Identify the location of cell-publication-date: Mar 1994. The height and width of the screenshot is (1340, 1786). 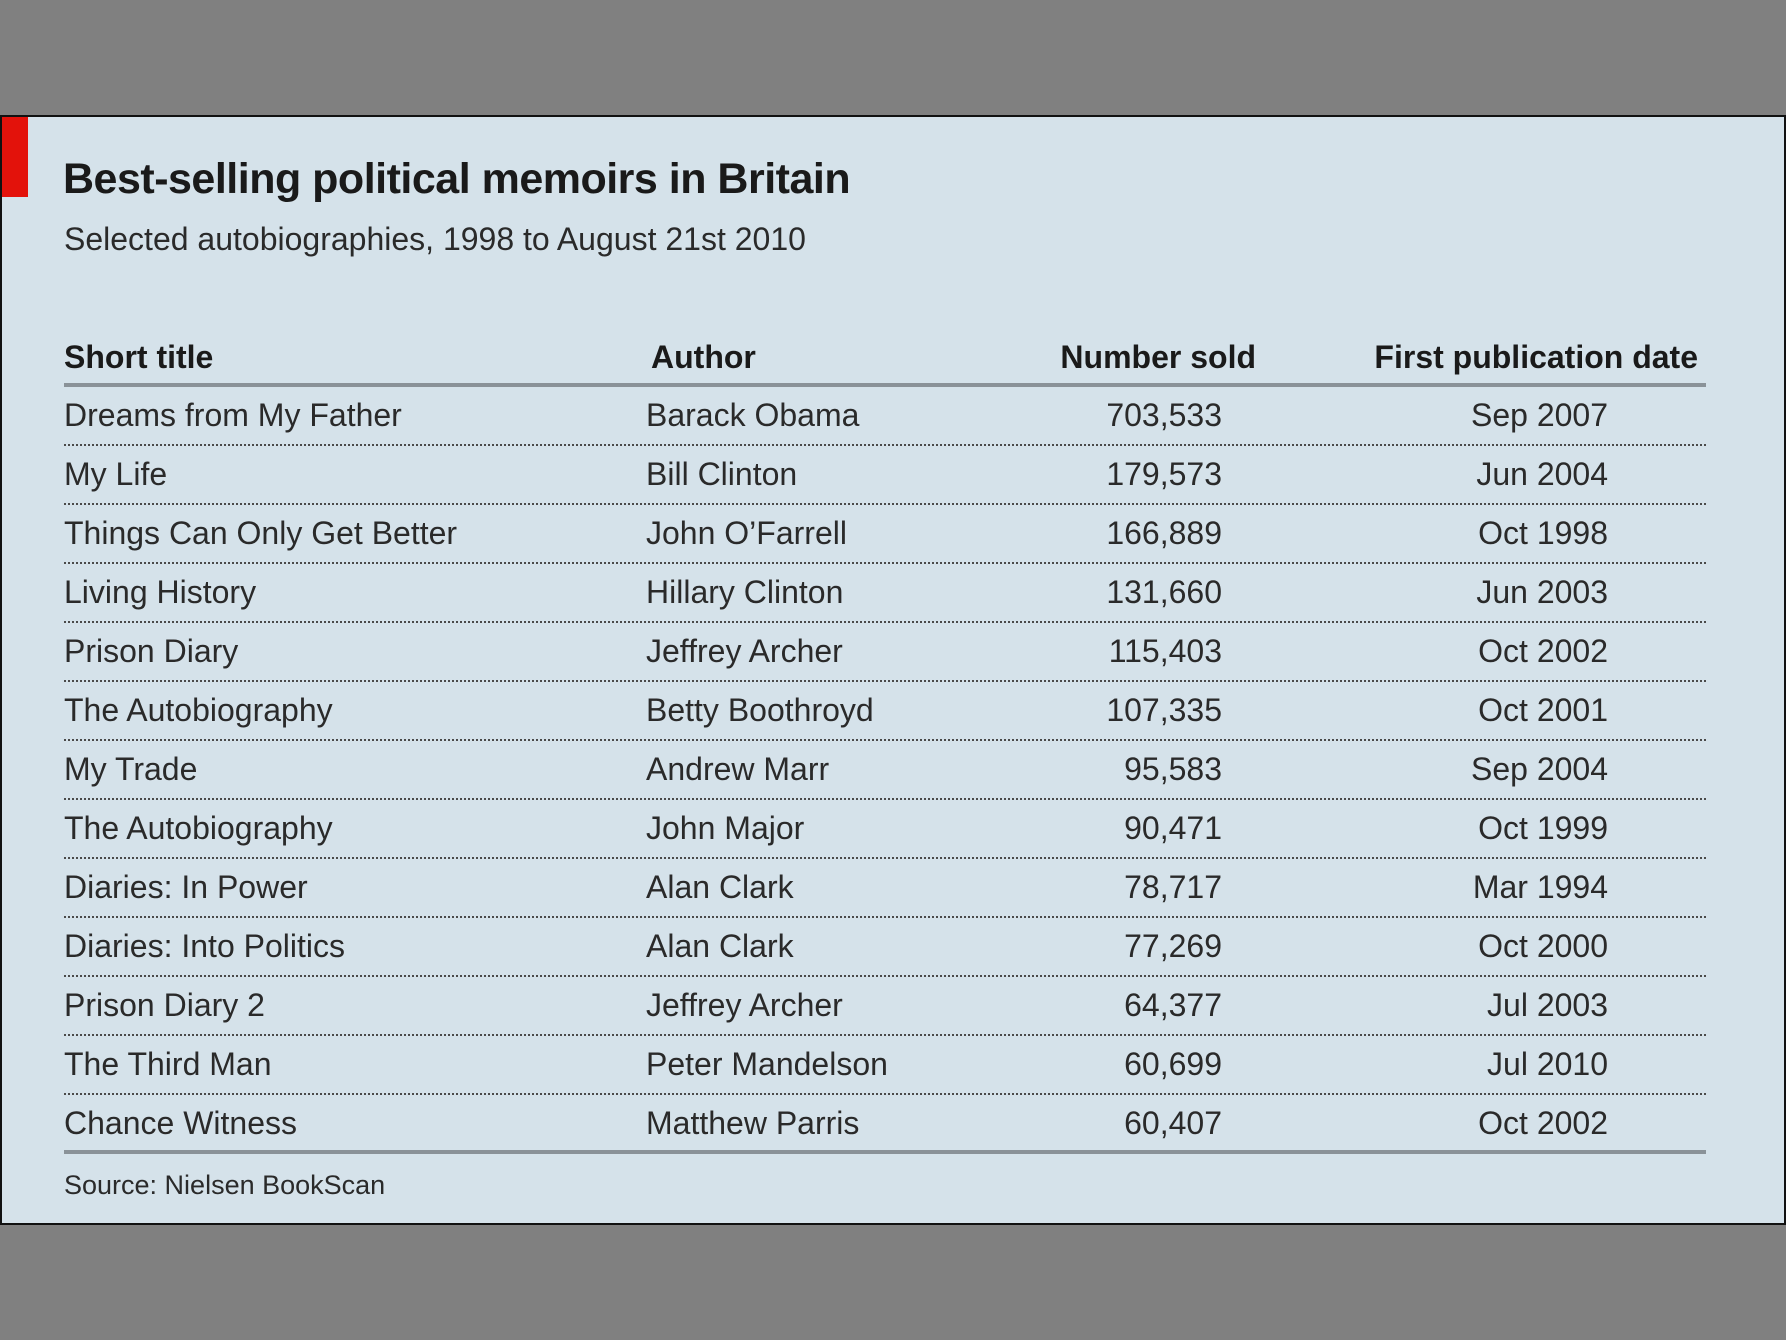
(1540, 887).